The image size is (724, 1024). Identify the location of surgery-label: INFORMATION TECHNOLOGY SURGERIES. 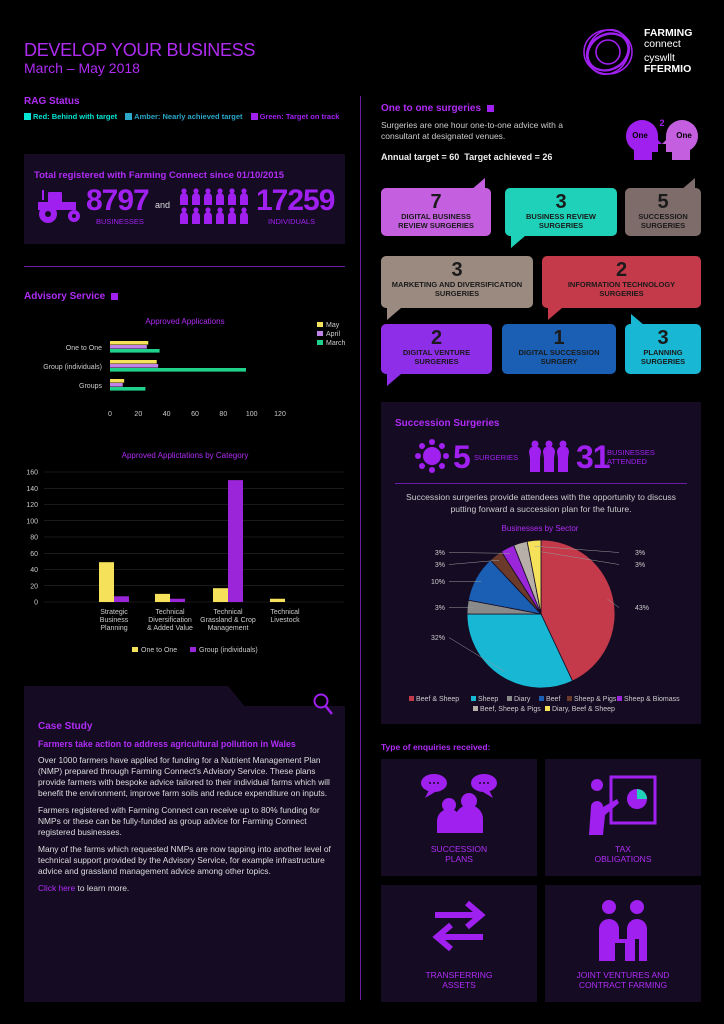
(621, 289).